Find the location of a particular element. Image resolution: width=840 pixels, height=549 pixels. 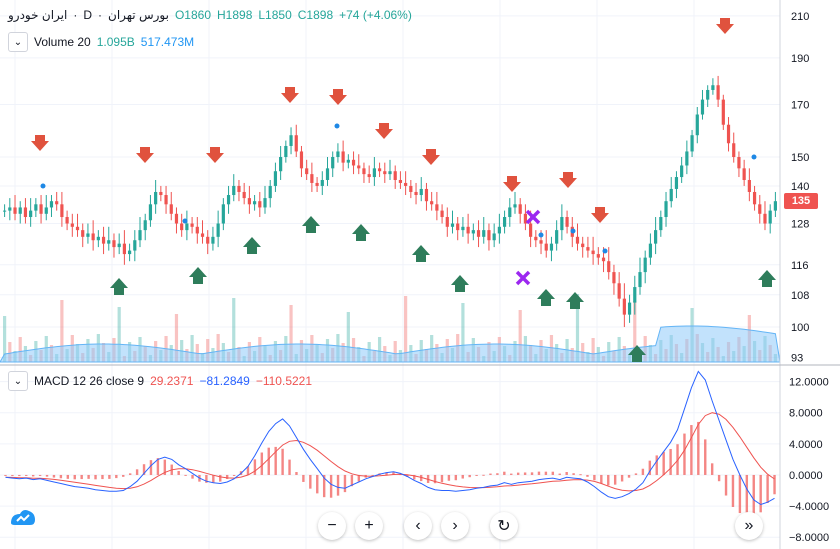

price-tick-label: 190 is located at coordinates (800, 59).